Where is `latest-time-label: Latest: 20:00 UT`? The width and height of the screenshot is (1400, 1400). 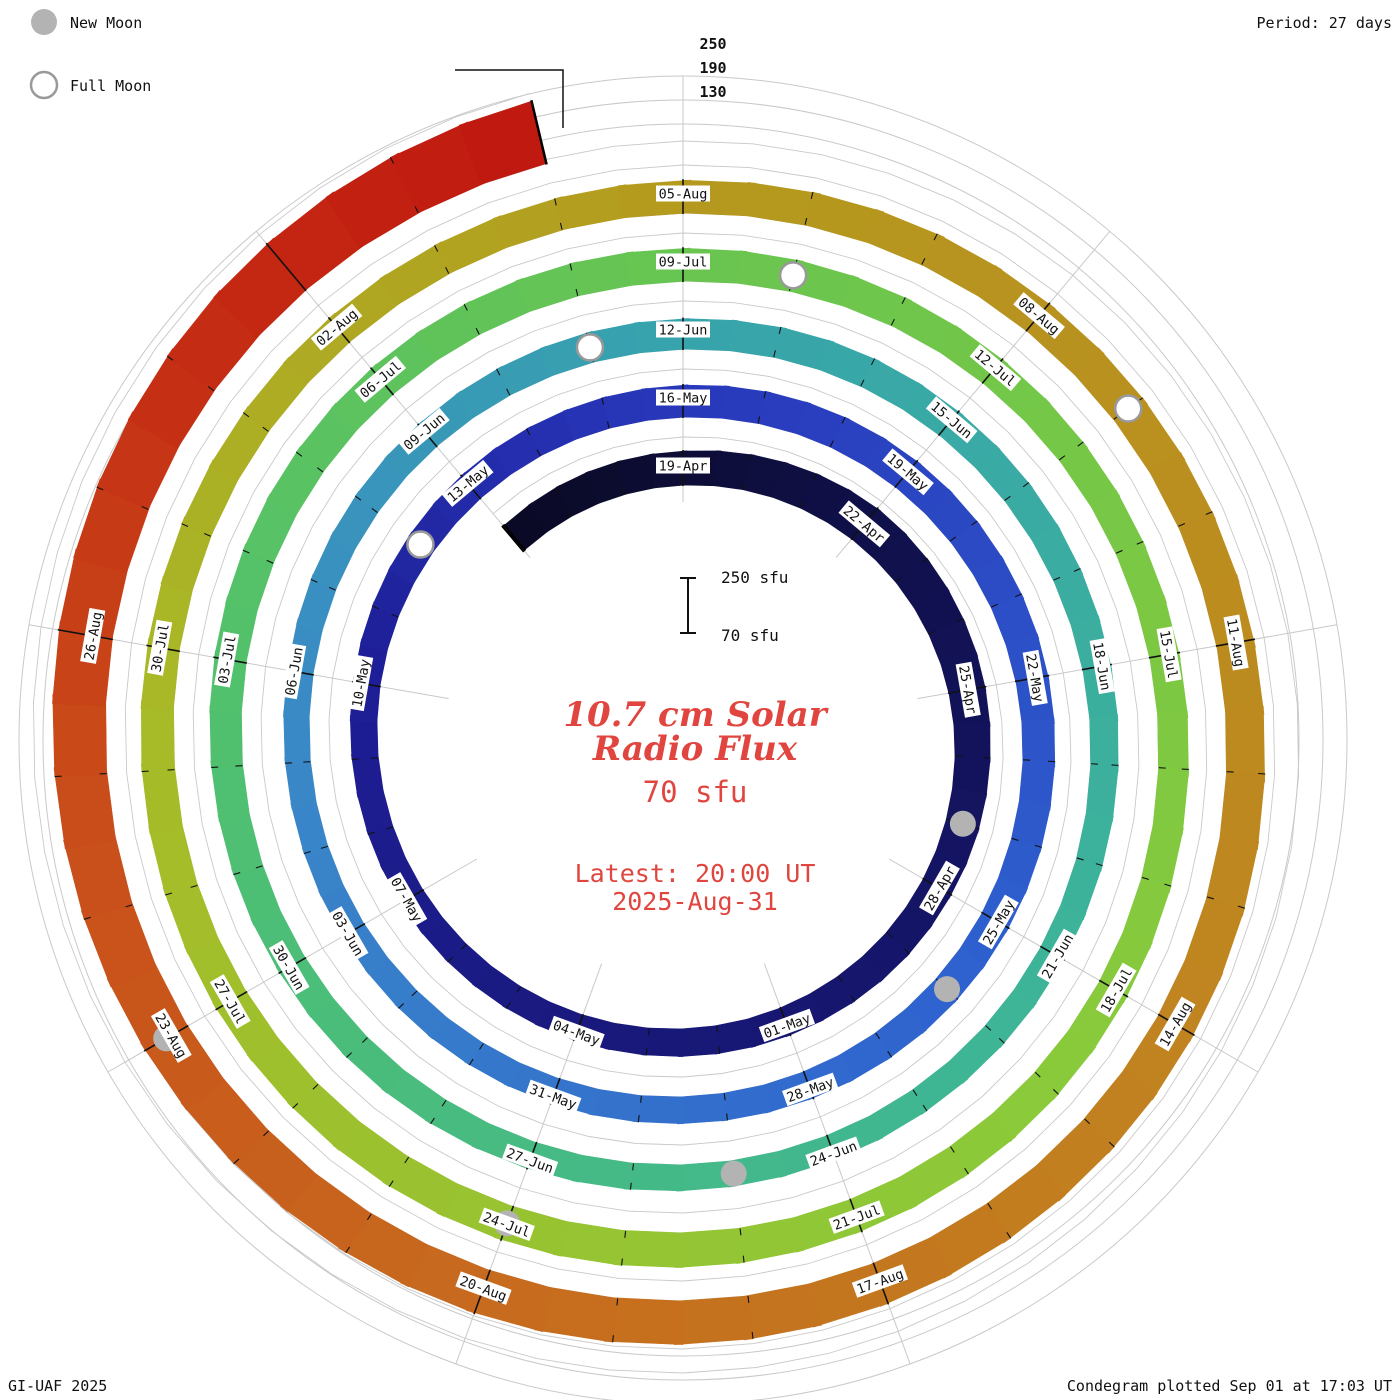
latest-time-label: Latest: 20:00 UT is located at coordinates (695, 873).